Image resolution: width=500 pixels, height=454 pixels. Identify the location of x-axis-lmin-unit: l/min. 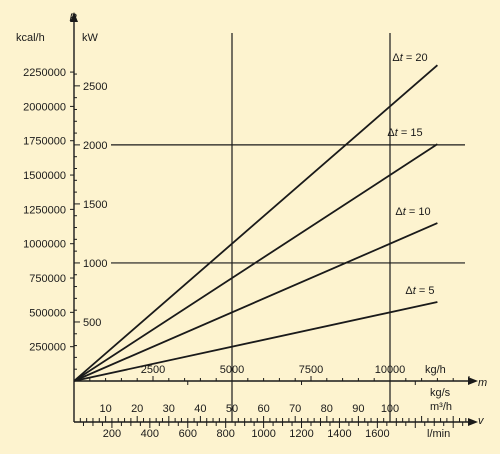
(438, 434).